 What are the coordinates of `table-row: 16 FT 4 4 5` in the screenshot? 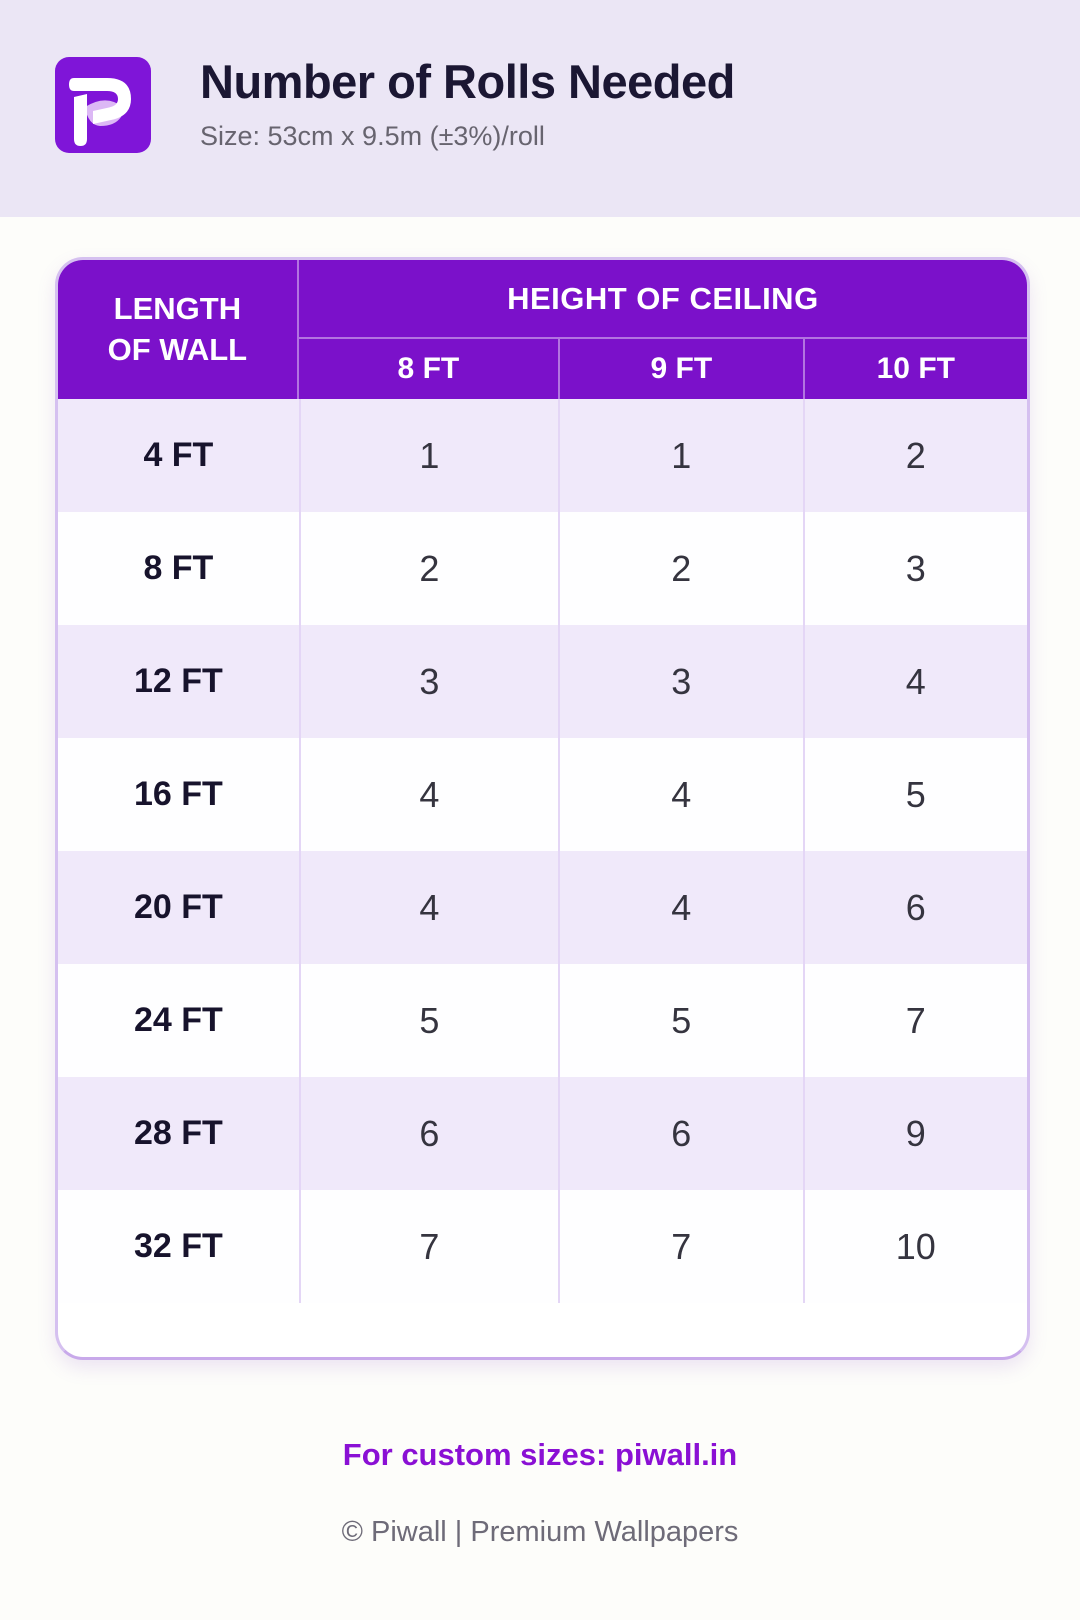 It's located at (542, 794).